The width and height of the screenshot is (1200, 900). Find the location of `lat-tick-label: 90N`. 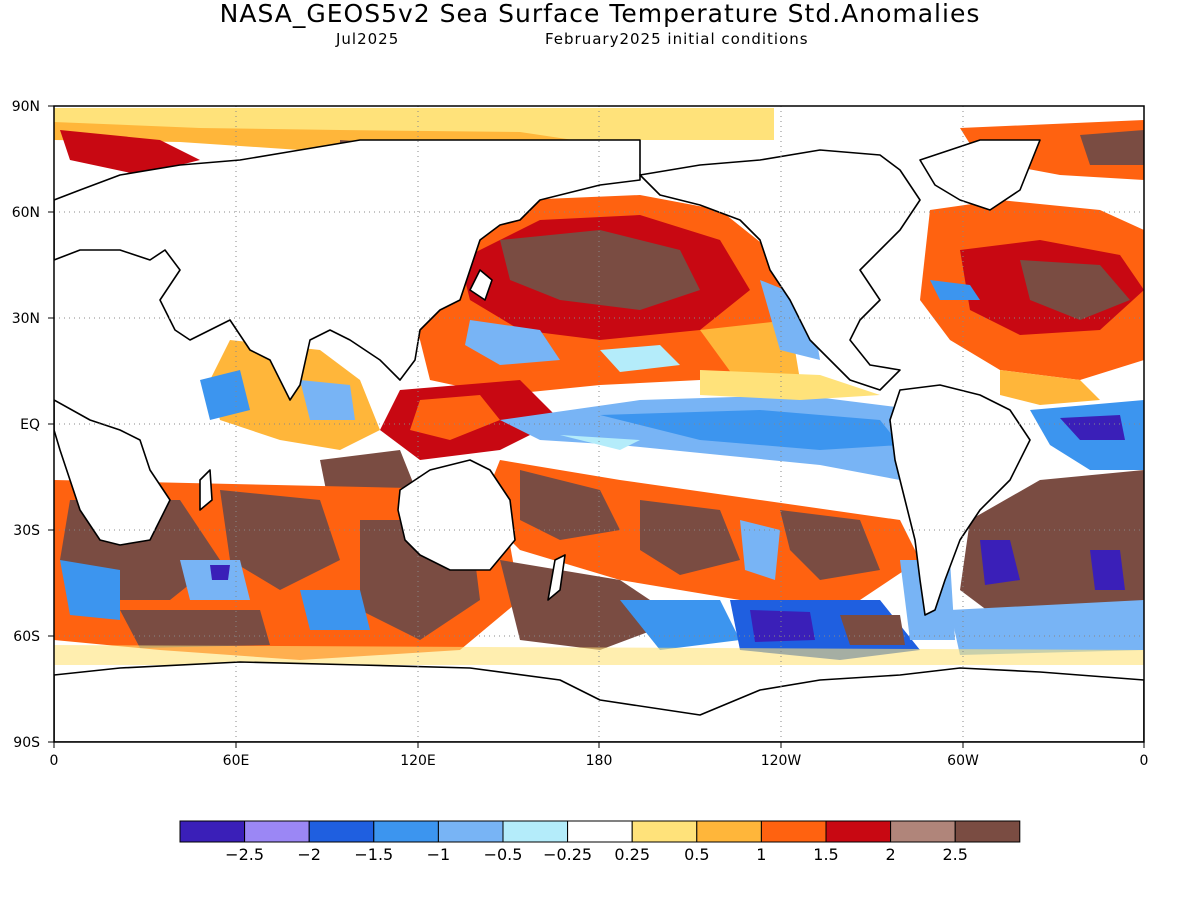

lat-tick-label: 90N is located at coordinates (26, 107).